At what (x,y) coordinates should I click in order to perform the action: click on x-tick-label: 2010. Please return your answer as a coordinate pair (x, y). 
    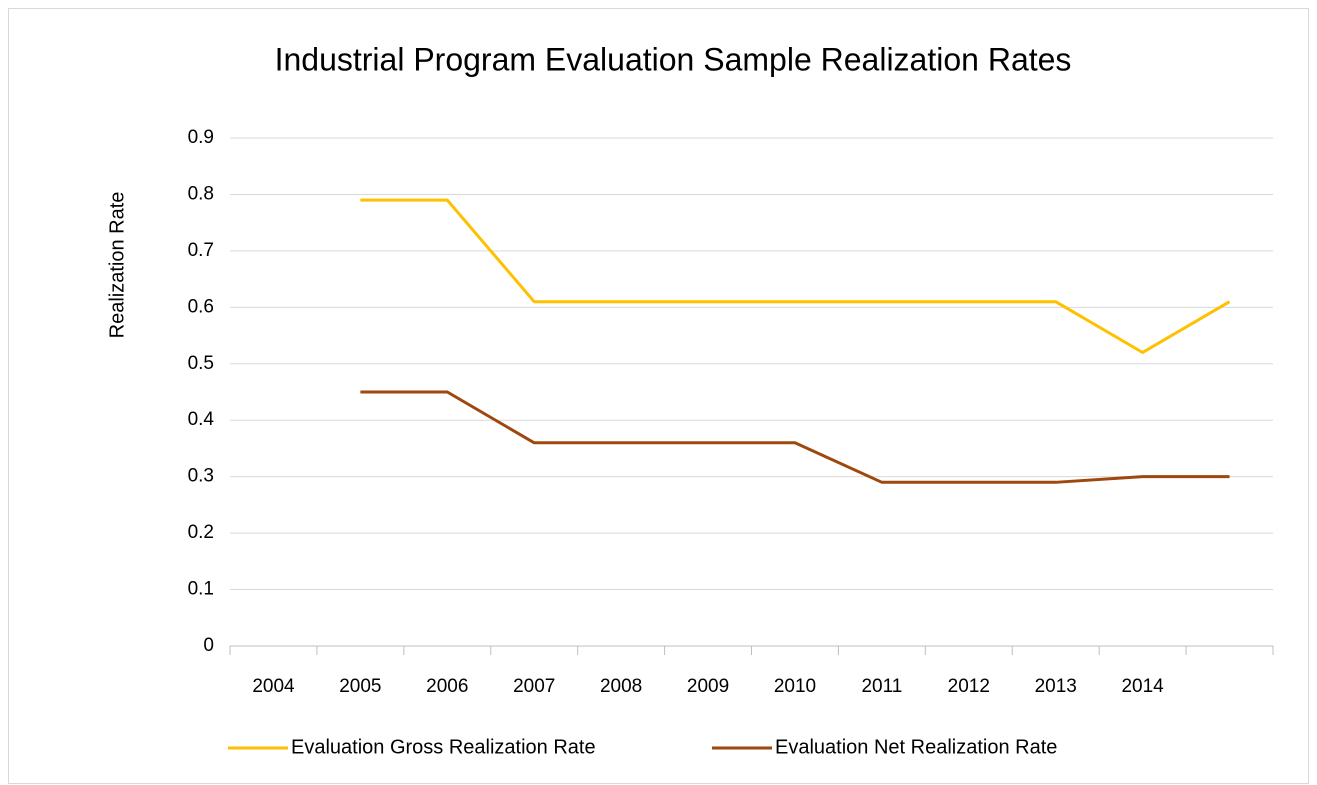
    Looking at the image, I should click on (795, 686).